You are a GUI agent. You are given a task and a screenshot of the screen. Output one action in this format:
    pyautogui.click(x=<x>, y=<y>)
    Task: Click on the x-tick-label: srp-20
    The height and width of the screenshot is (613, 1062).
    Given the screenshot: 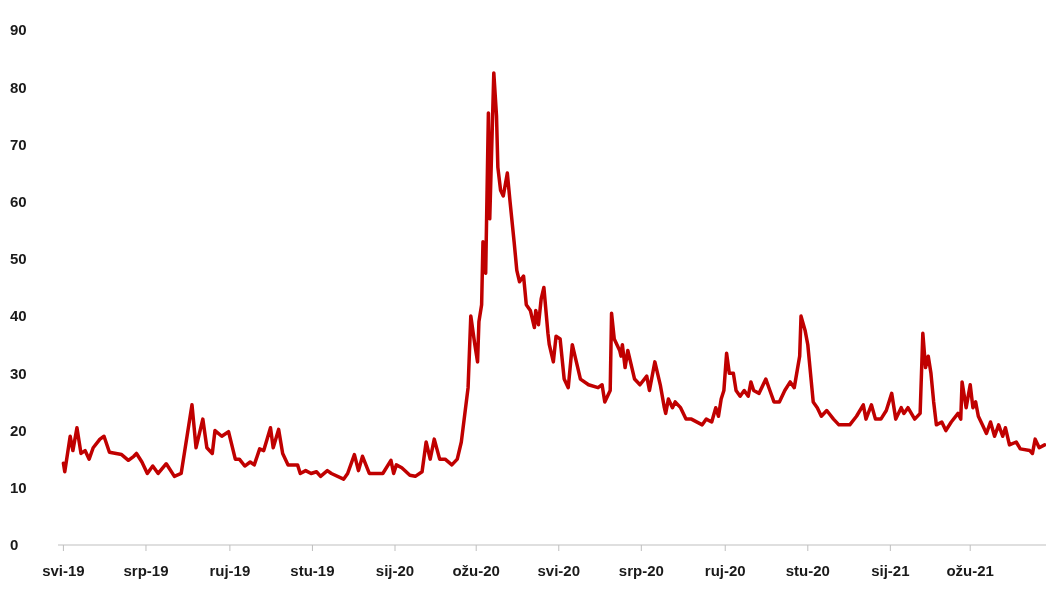 What is the action you would take?
    pyautogui.click(x=641, y=570)
    